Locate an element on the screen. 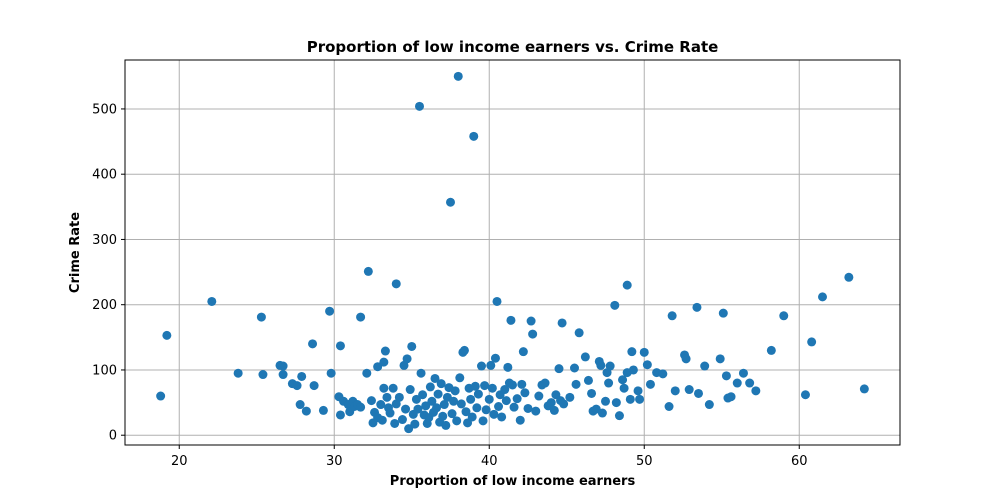  y-tick-label: 500 is located at coordinates (104, 109).